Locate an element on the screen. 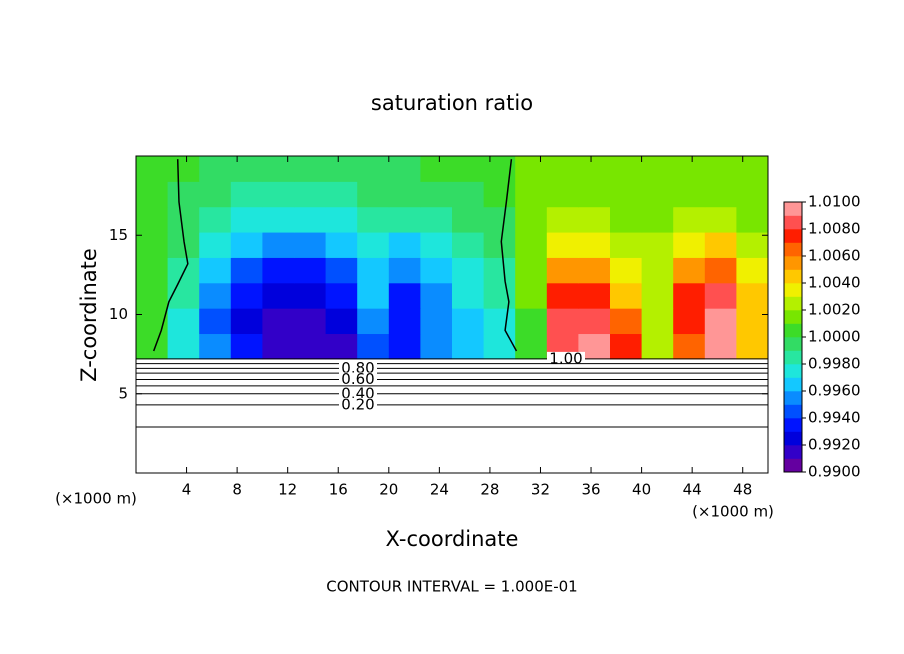 Image resolution: width=904 pixels, height=654 pixels. colorbar-tick-label: 0.9920 is located at coordinates (834, 445).